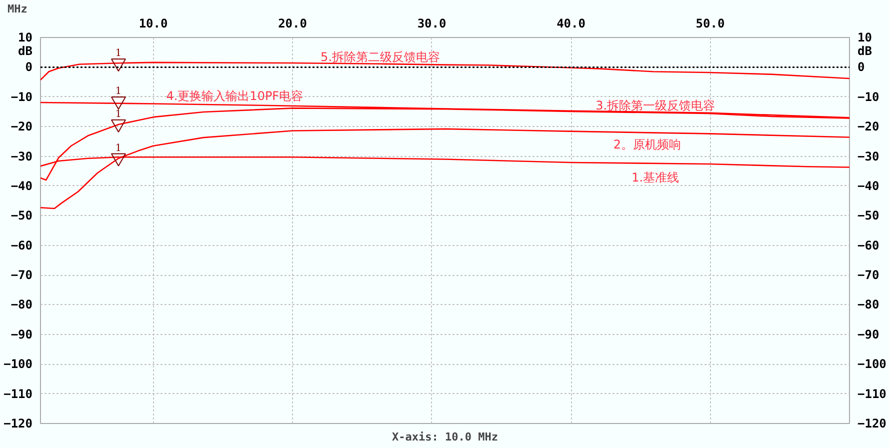 This screenshot has height=448, width=889. I want to click on y2-tick-label: −30, so click(869, 156).